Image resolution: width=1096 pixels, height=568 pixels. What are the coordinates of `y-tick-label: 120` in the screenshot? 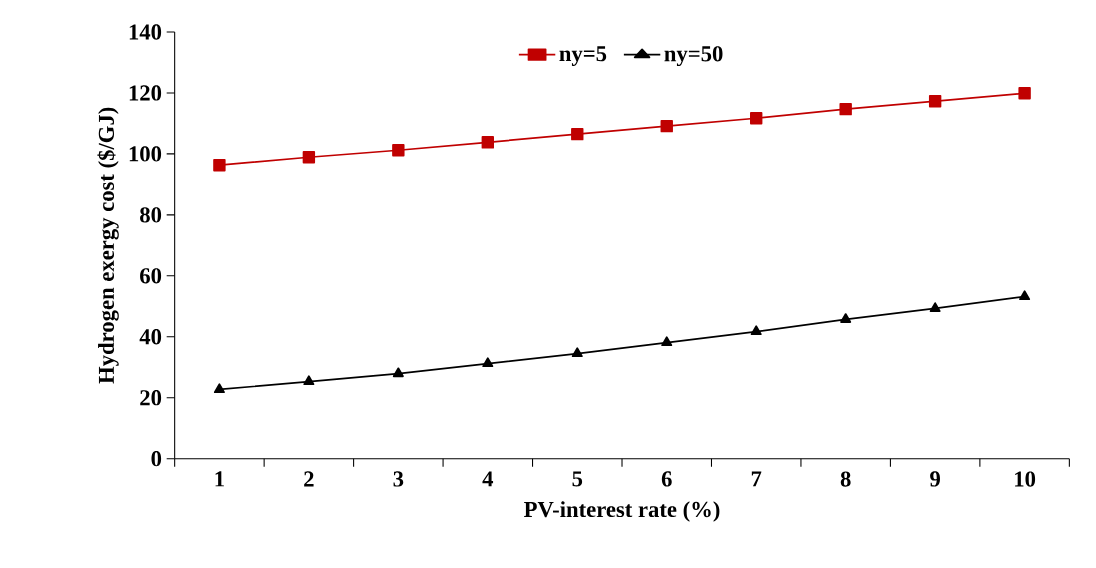 It's located at (145, 93).